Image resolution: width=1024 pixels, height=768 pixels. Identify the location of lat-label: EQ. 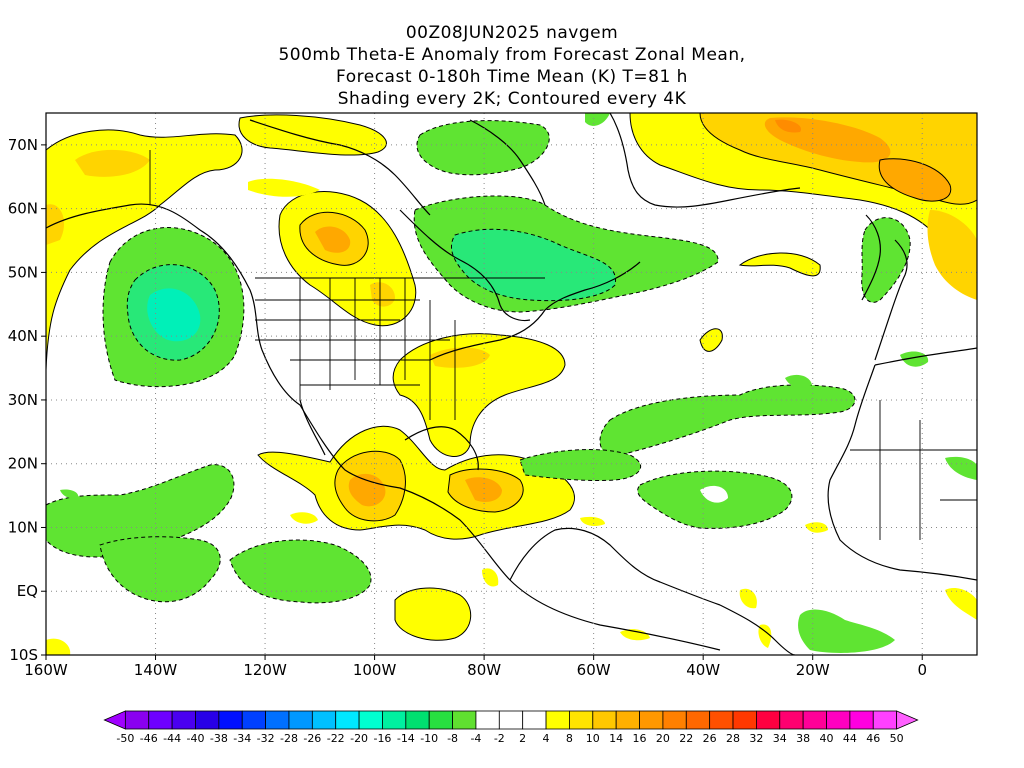
(27, 591).